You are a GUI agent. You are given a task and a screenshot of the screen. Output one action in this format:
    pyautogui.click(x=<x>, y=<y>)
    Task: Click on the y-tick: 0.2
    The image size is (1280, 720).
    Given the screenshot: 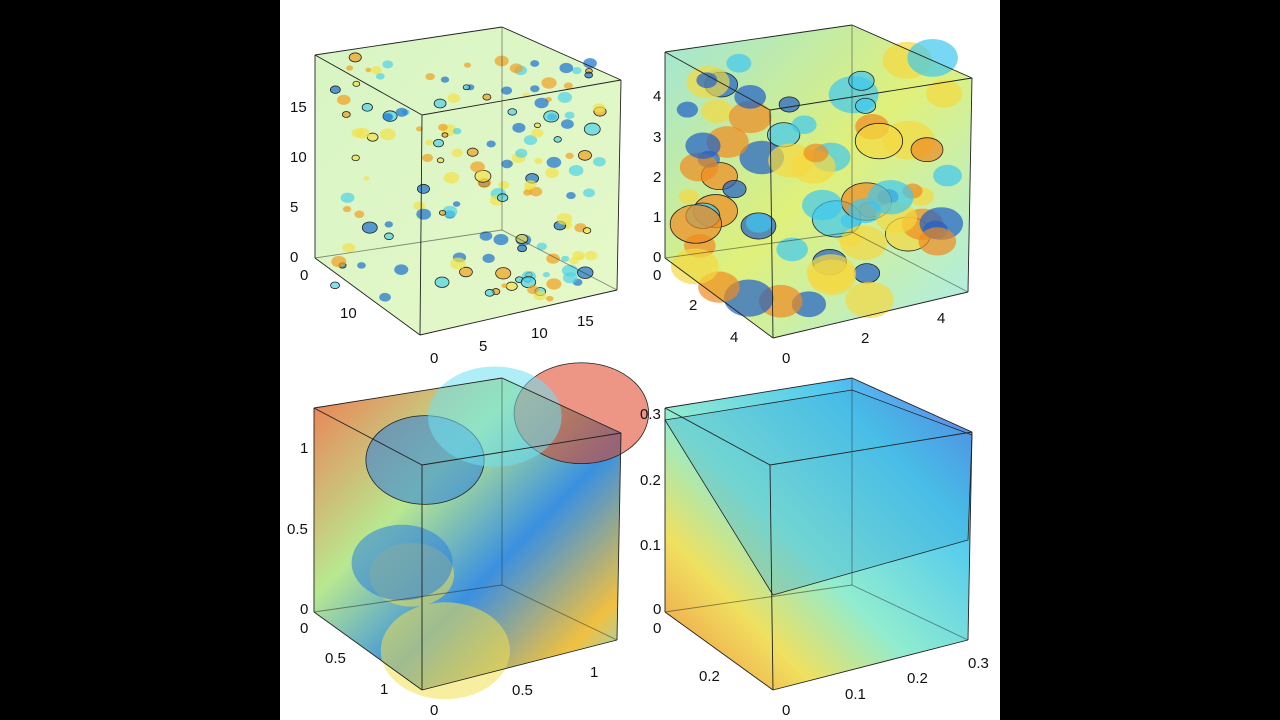 What is the action you would take?
    pyautogui.click(x=709, y=676)
    